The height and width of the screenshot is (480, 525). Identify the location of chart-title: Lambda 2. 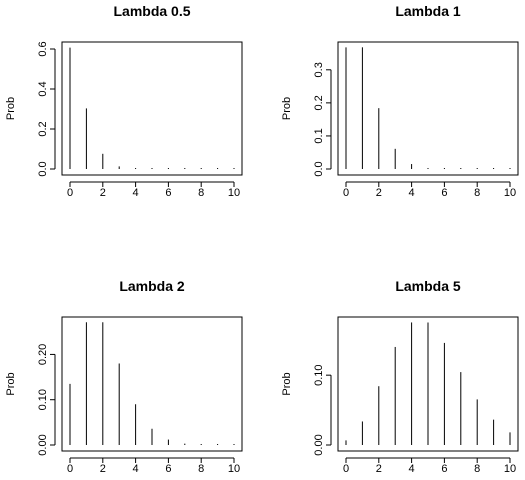
(152, 286).